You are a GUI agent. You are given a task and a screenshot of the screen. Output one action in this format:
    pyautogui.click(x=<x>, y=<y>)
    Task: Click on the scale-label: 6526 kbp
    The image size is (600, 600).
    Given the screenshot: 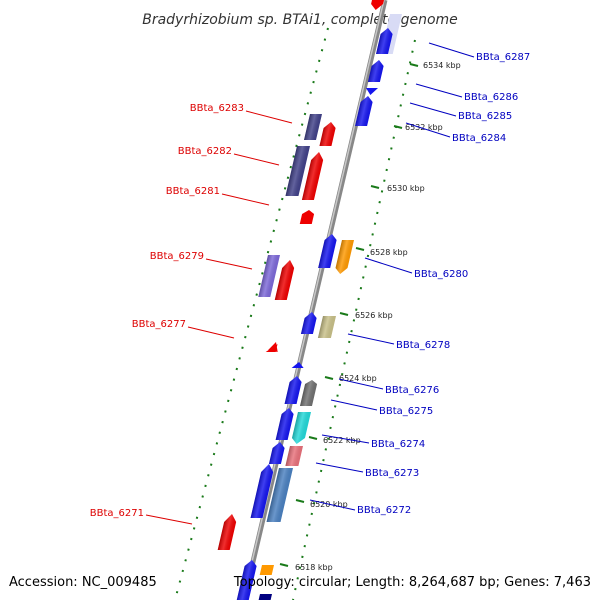 What is the action you would take?
    pyautogui.click(x=374, y=315)
    